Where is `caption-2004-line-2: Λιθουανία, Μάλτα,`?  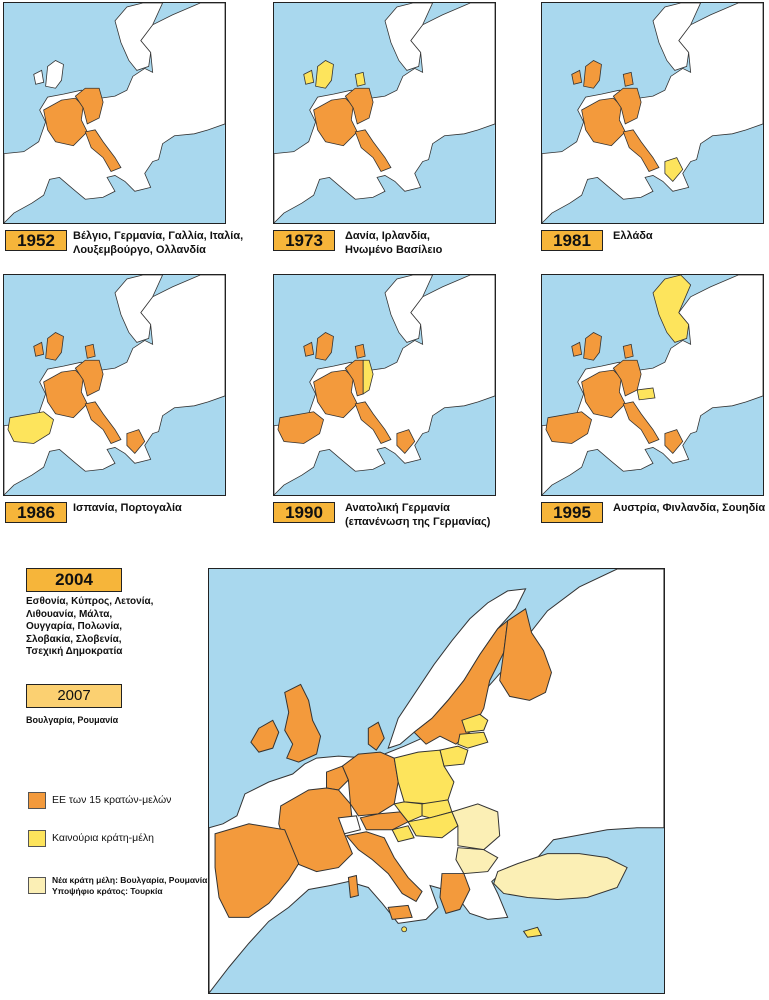 caption-2004-line-2: Λιθουανία, Μάλτα, is located at coordinates (69, 614).